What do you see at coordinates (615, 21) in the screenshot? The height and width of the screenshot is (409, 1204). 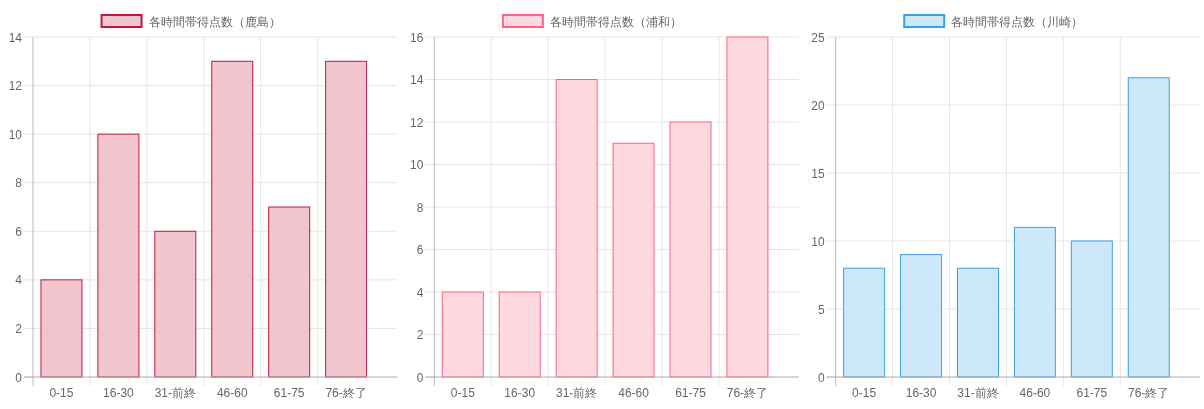 I see `legend-label: 各時間帯得点数（浦和）` at bounding box center [615, 21].